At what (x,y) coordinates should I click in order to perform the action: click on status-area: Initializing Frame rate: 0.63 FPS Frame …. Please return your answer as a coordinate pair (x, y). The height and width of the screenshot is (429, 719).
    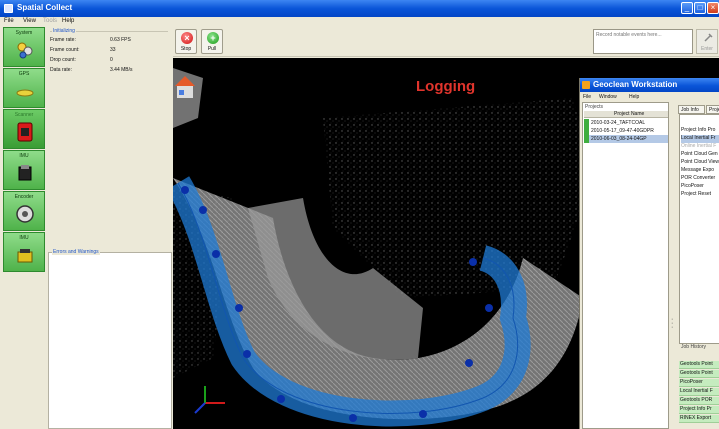
    Looking at the image, I should click on (110, 139).